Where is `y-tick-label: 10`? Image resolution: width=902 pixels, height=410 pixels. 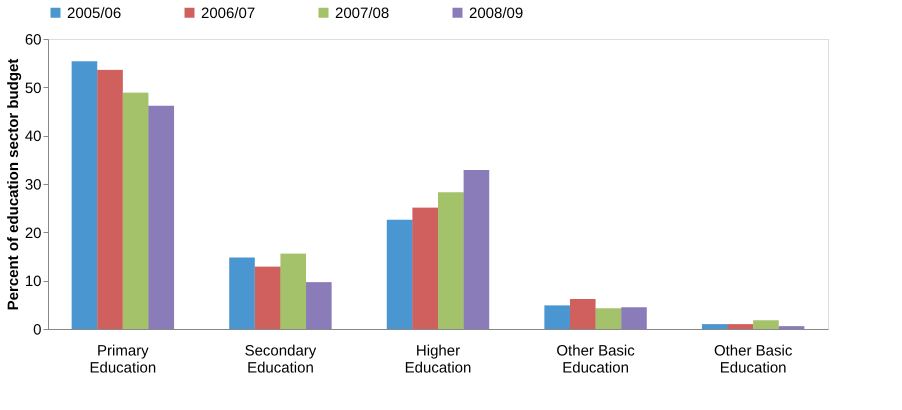
y-tick-label: 10 is located at coordinates (33, 281).